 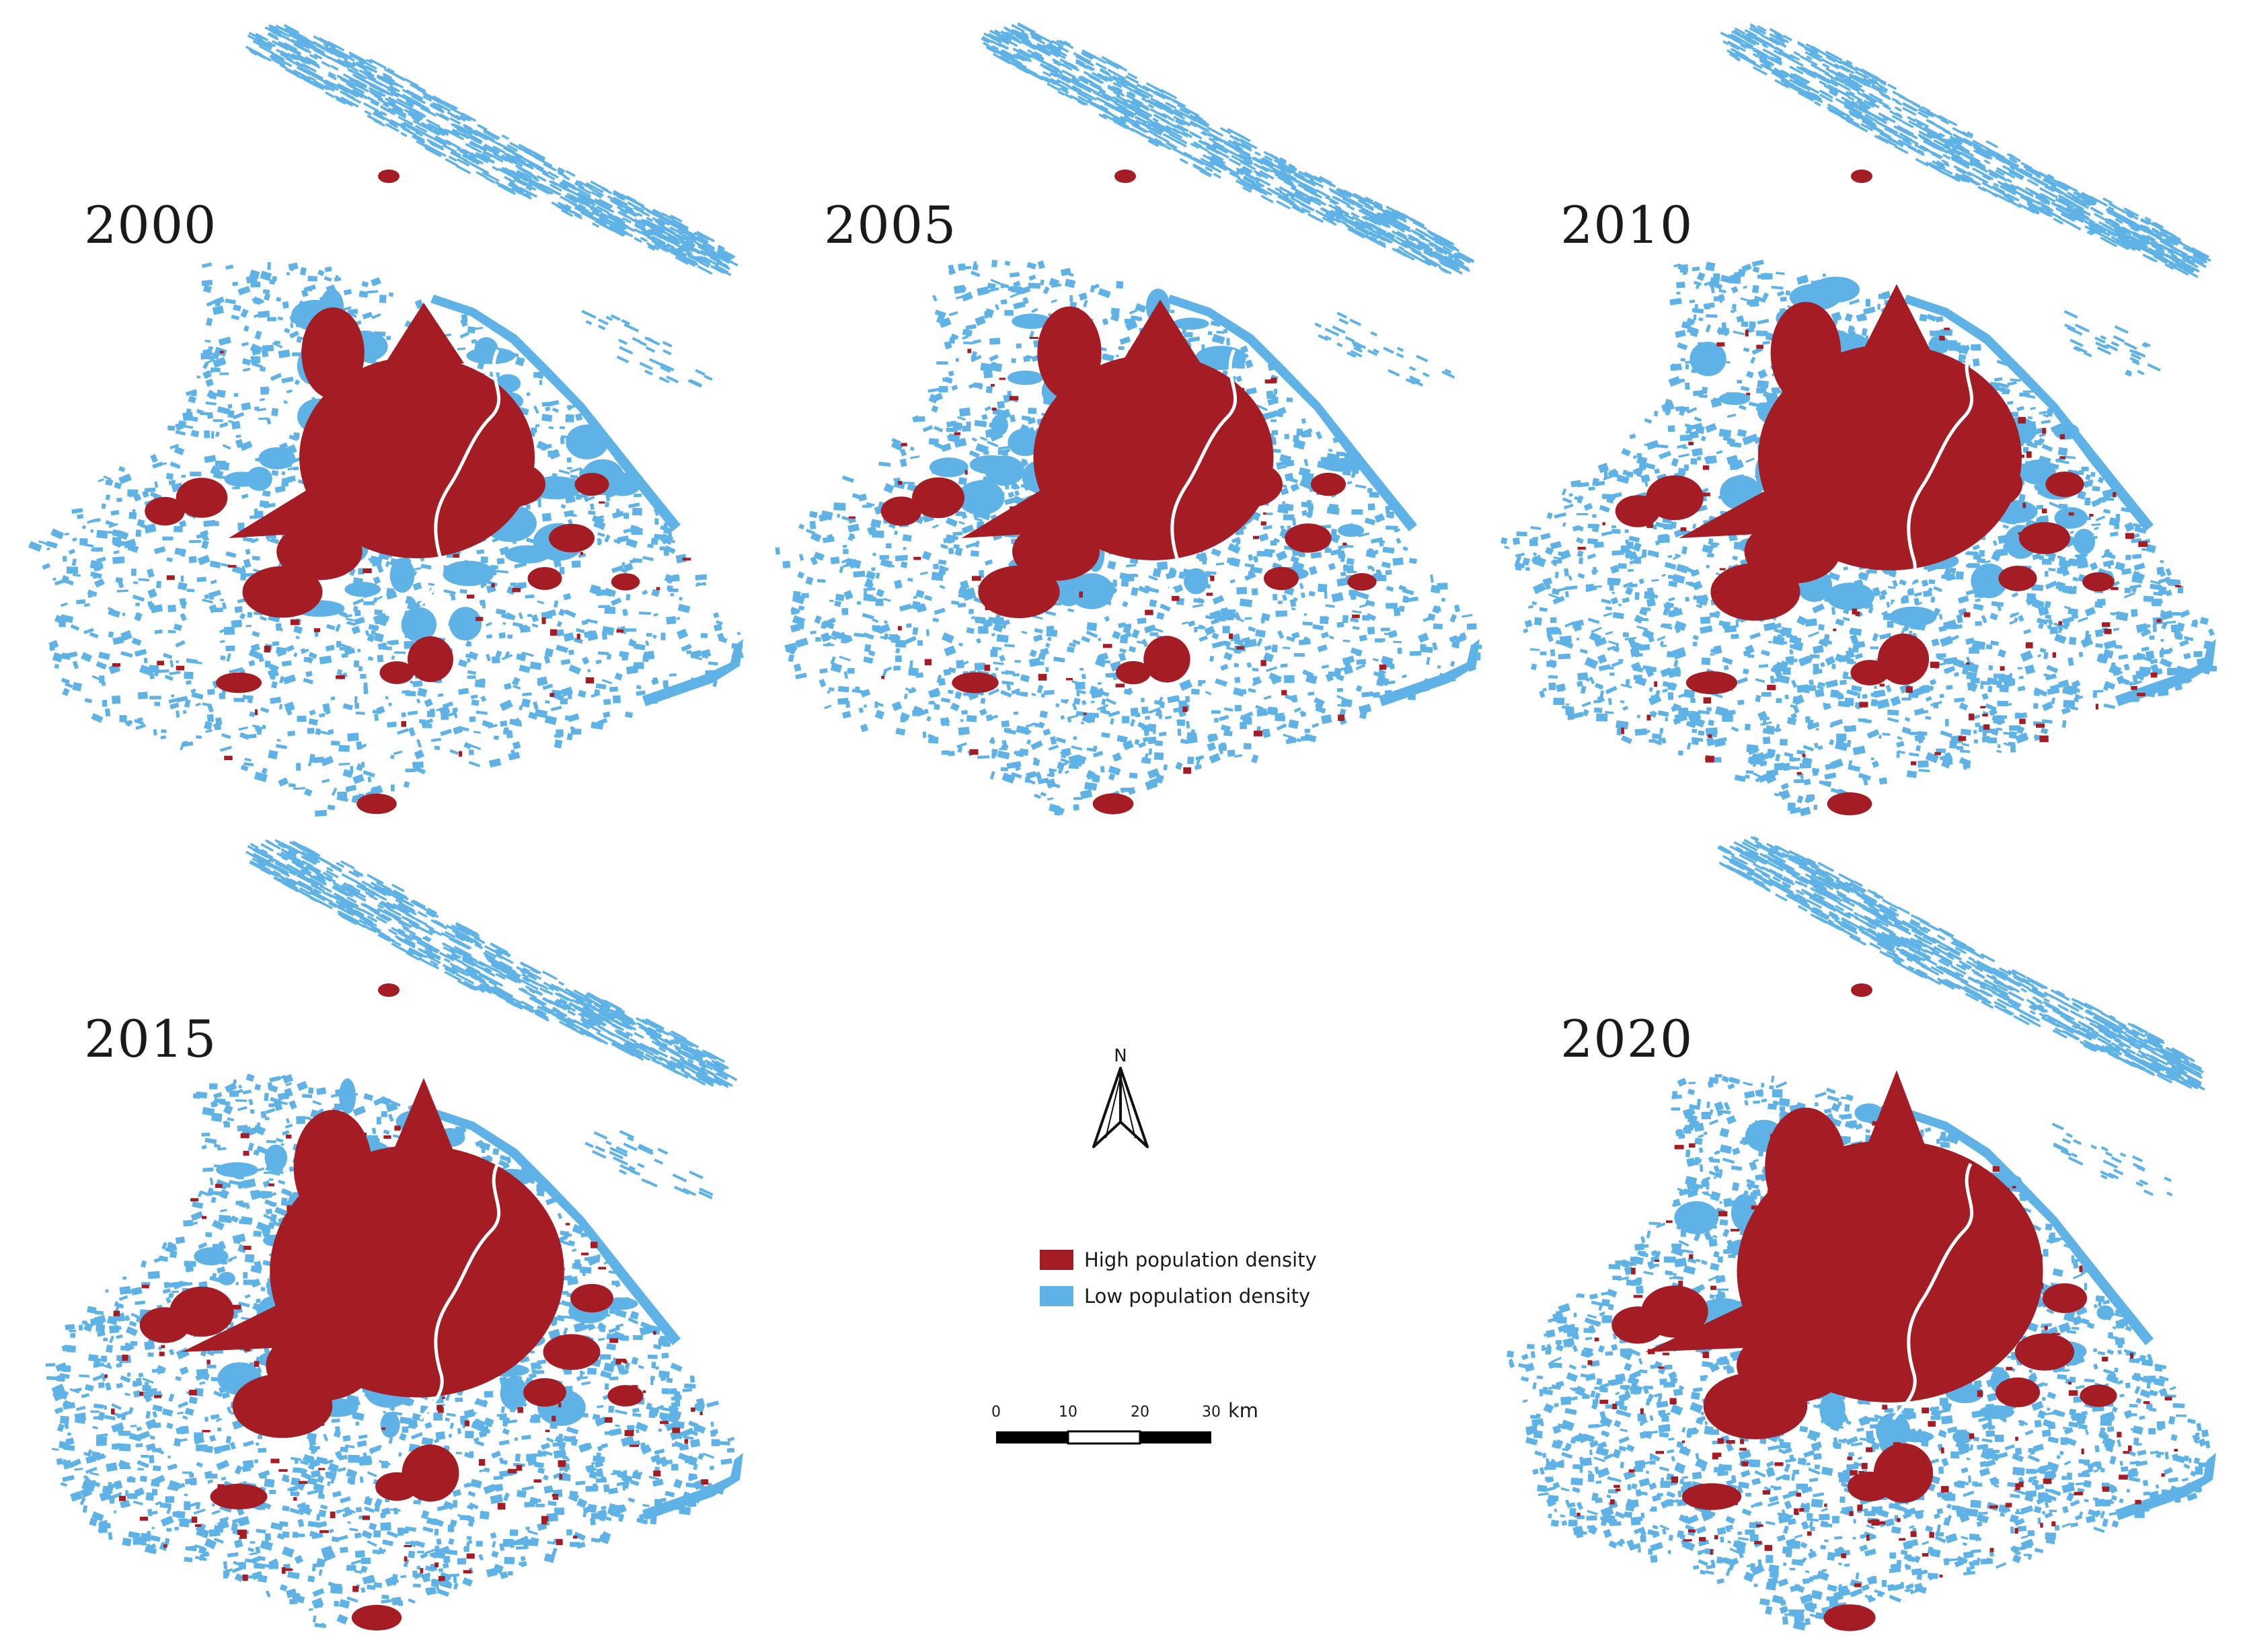 I want to click on north-label: N, so click(x=1120, y=1056).